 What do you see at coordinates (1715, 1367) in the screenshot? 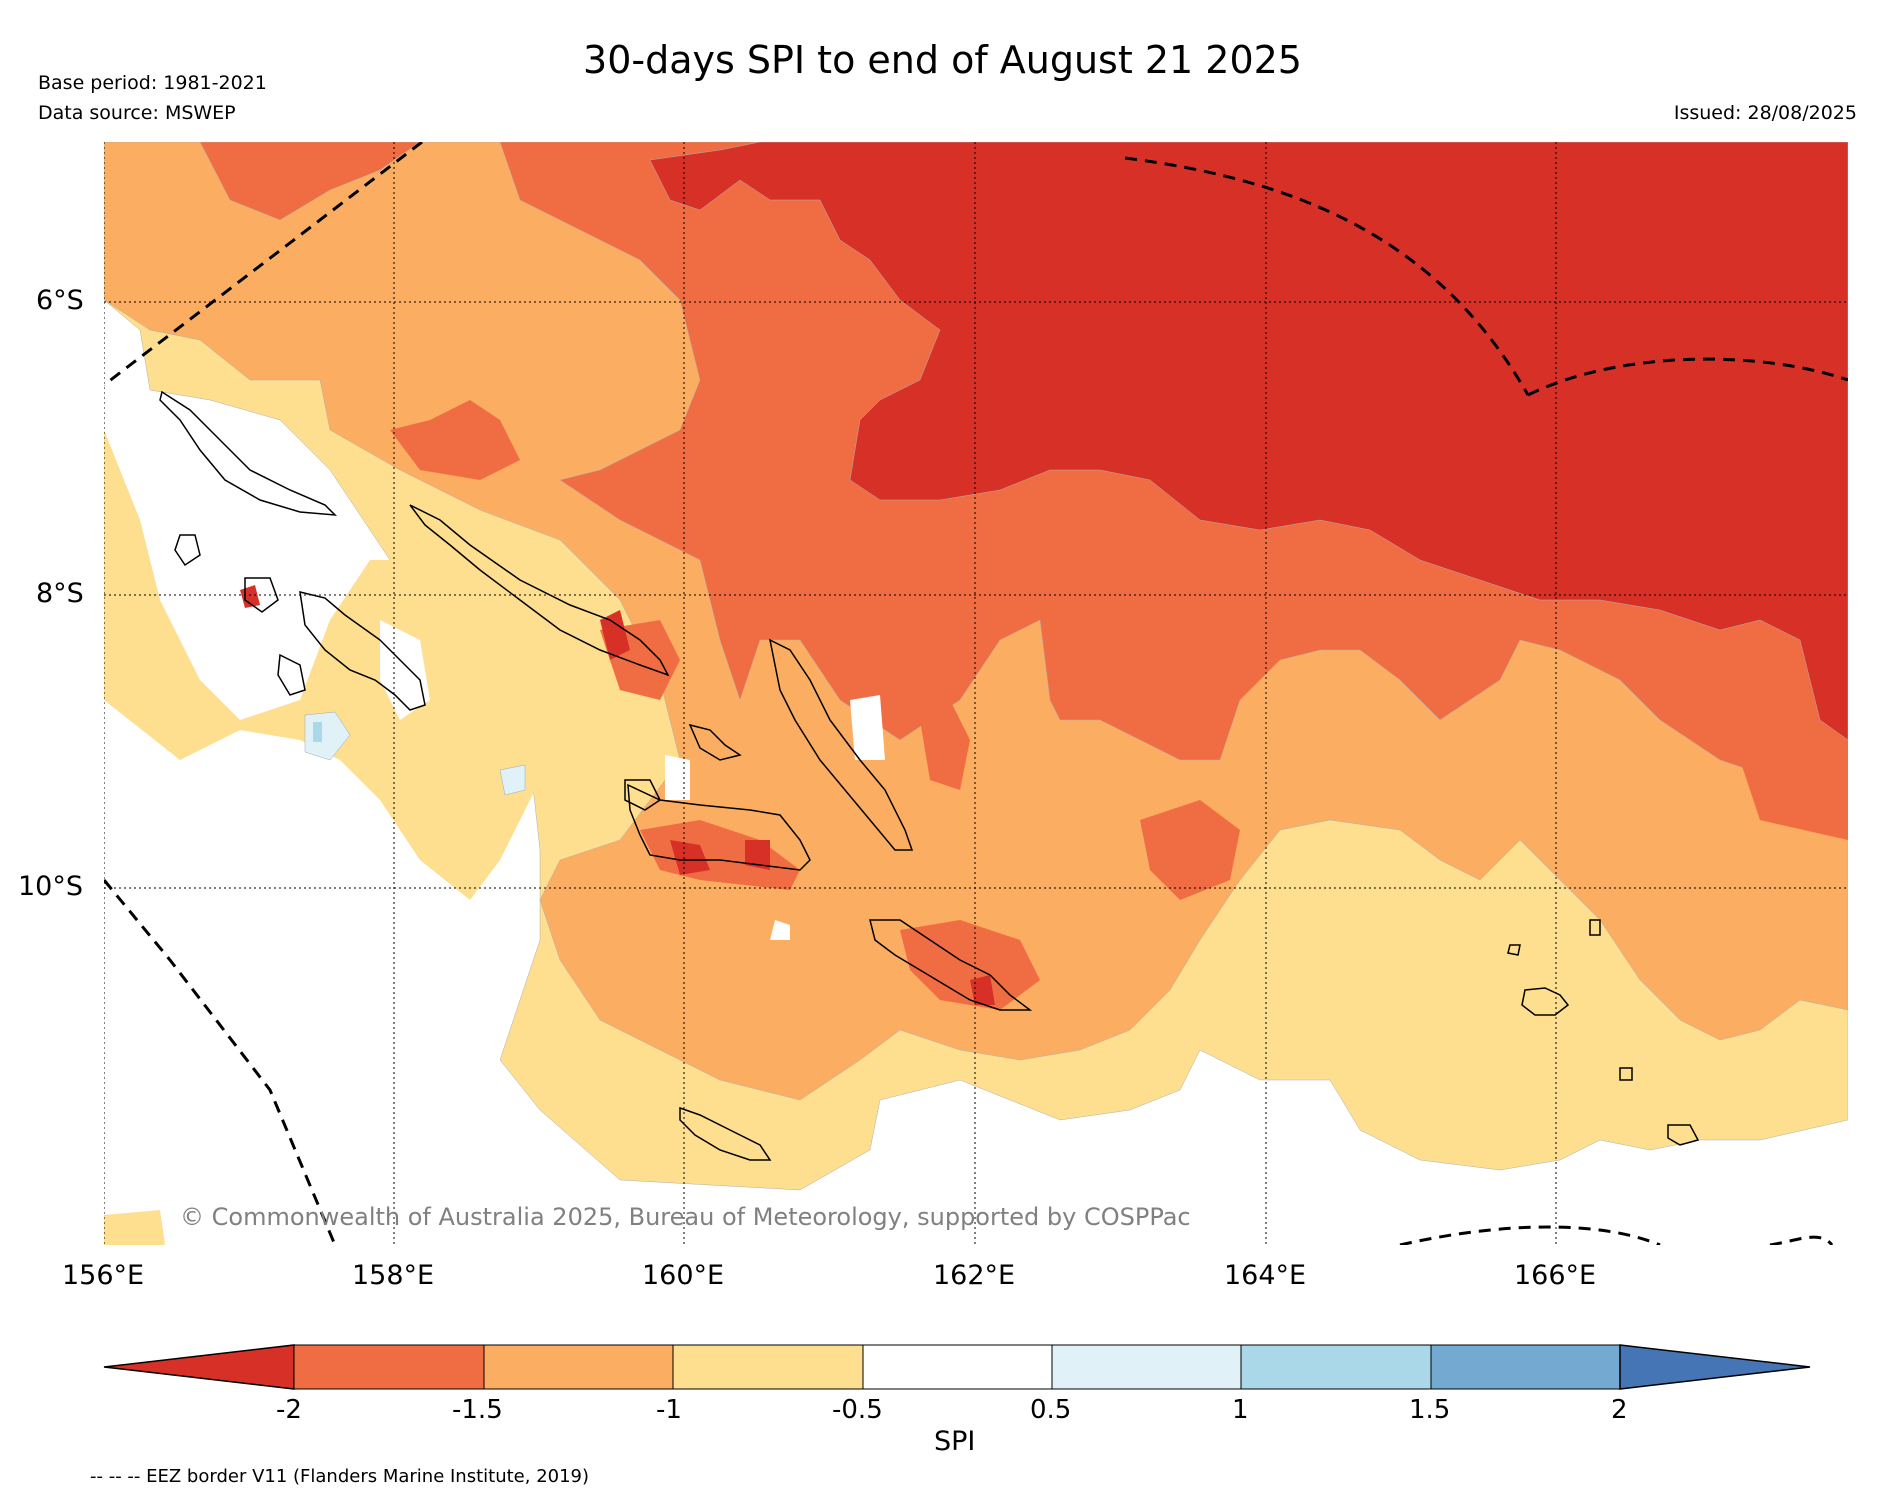
I see `colorbar-extend-high` at bounding box center [1715, 1367].